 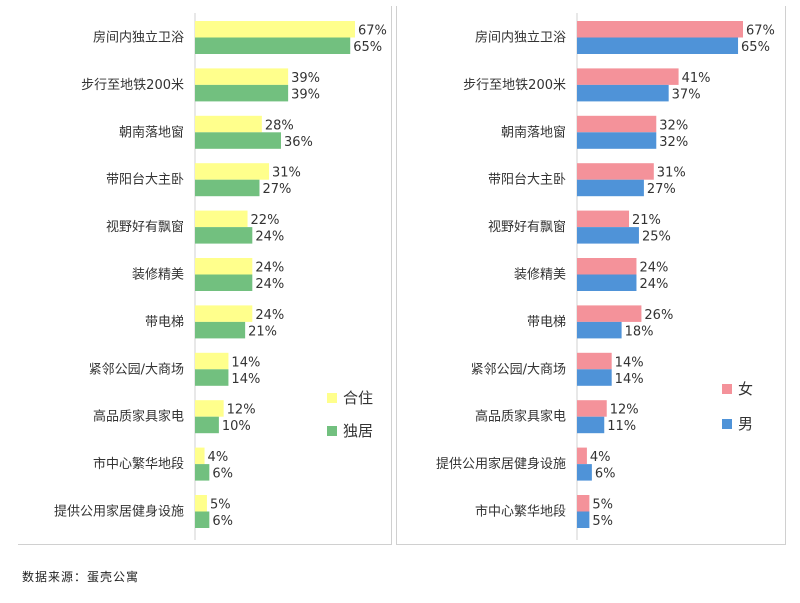 What do you see at coordinates (520, 417) in the screenshot?
I see `chart2-category-label: 高品质家具家电` at bounding box center [520, 417].